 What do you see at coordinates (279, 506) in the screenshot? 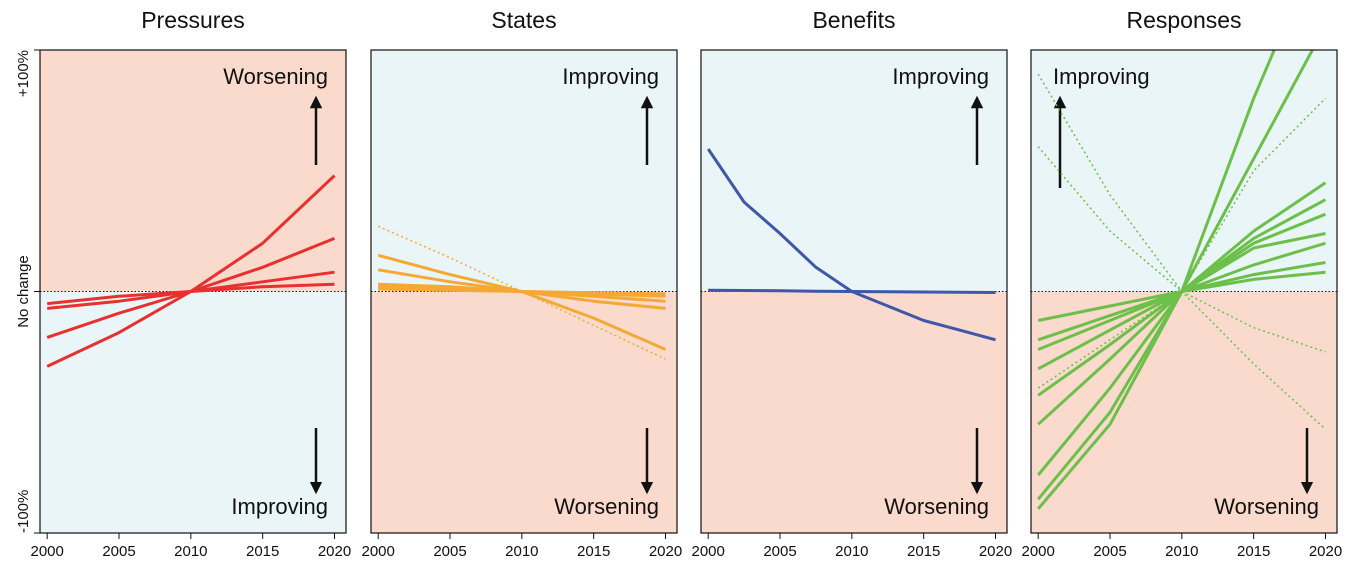
I see `bottom-annotation: Improving` at bounding box center [279, 506].